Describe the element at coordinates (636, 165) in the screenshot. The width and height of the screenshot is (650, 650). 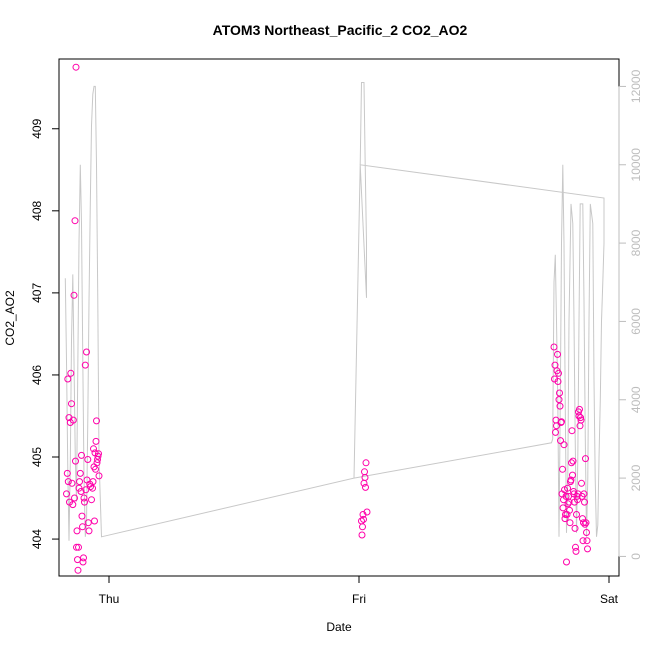
I see `y-right-tick-label: 10000` at that location.